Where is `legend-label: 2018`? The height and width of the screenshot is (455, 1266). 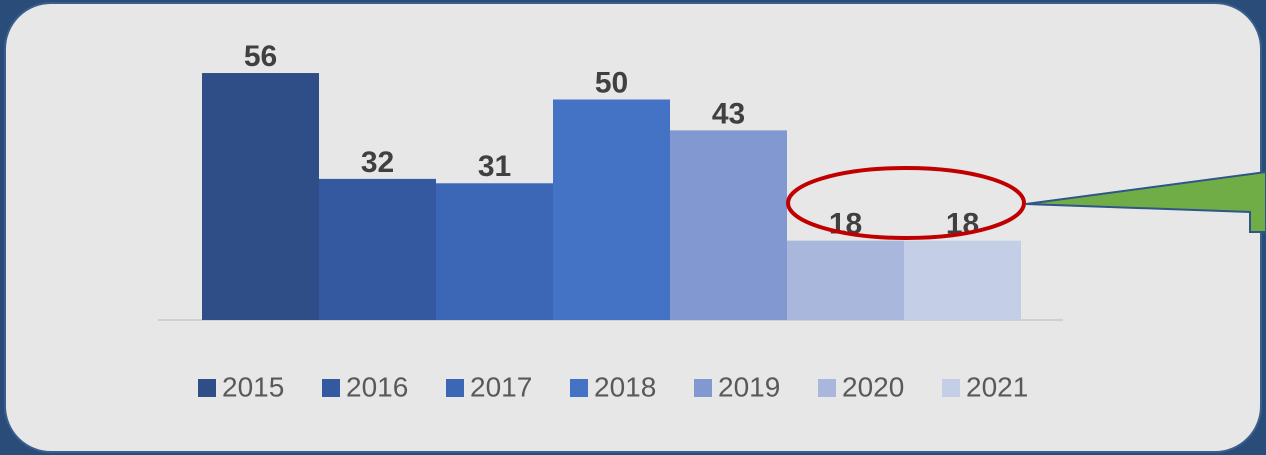
legend-label: 2018 is located at coordinates (625, 386).